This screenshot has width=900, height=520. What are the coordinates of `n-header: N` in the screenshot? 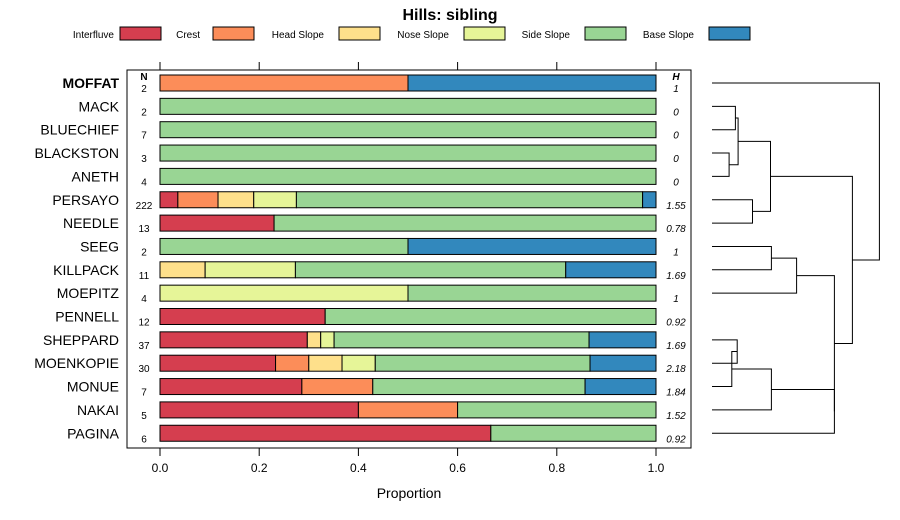 It's located at (143, 77).